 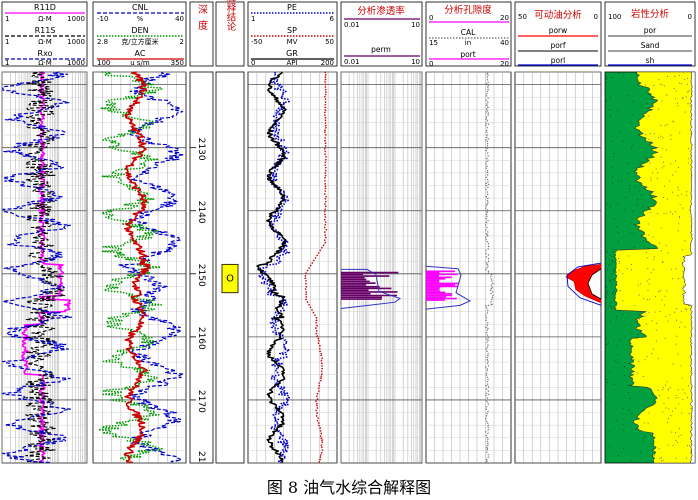 What do you see at coordinates (140, 63) in the screenshot?
I see `ac-unit: u s/m` at bounding box center [140, 63].